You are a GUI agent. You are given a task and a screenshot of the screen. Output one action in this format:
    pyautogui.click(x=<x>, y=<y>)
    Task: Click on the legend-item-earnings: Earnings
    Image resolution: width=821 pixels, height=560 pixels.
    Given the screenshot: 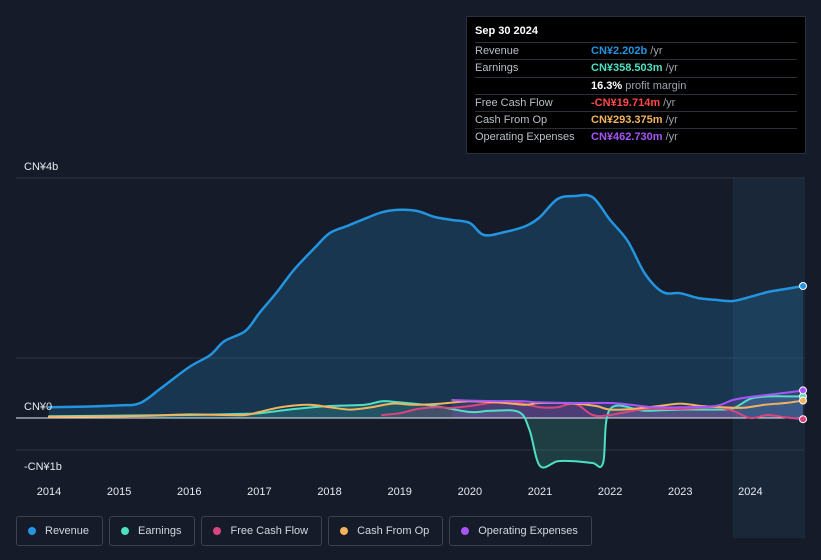 What is the action you would take?
    pyautogui.click(x=152, y=531)
    